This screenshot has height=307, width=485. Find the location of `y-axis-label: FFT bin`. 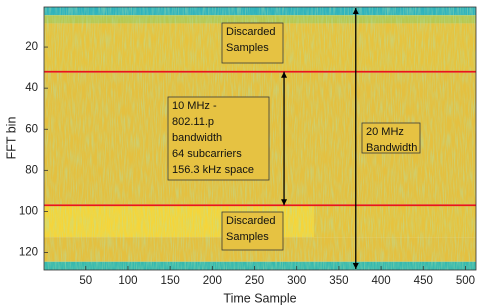

y-axis-label: FFT bin is located at coordinates (11, 138).